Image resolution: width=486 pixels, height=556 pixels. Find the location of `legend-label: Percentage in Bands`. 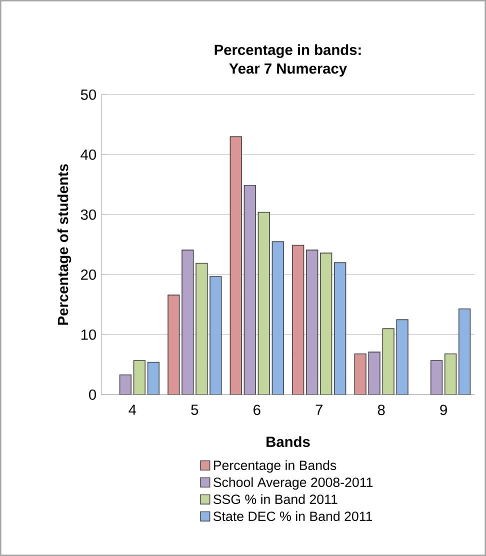

legend-label: Percentage in Bands is located at coordinates (275, 466).